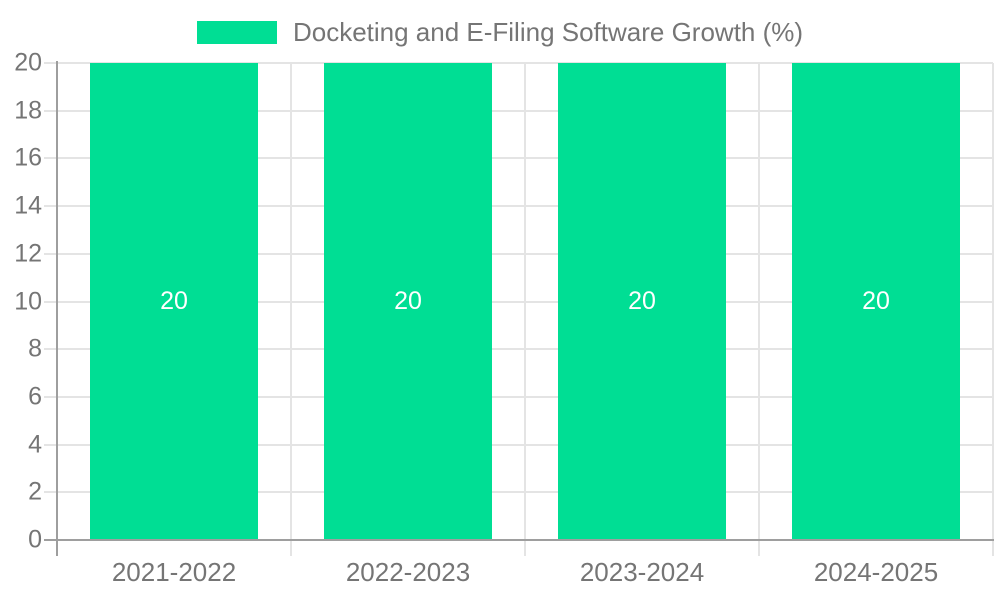 The image size is (1000, 600). What do you see at coordinates (35, 396) in the screenshot?
I see `y-axis-tick-label: 6` at bounding box center [35, 396].